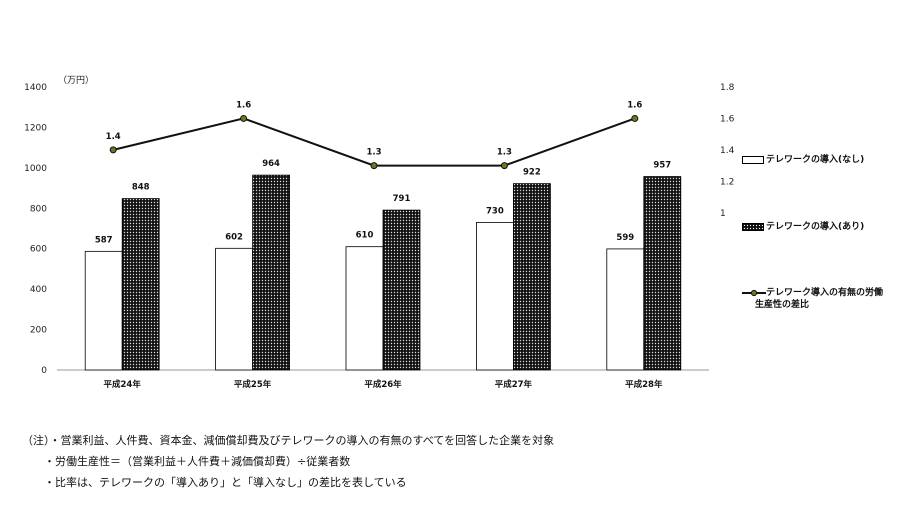  Describe the element at coordinates (38, 331) in the screenshot. I see `y-tick-label: 200` at that location.